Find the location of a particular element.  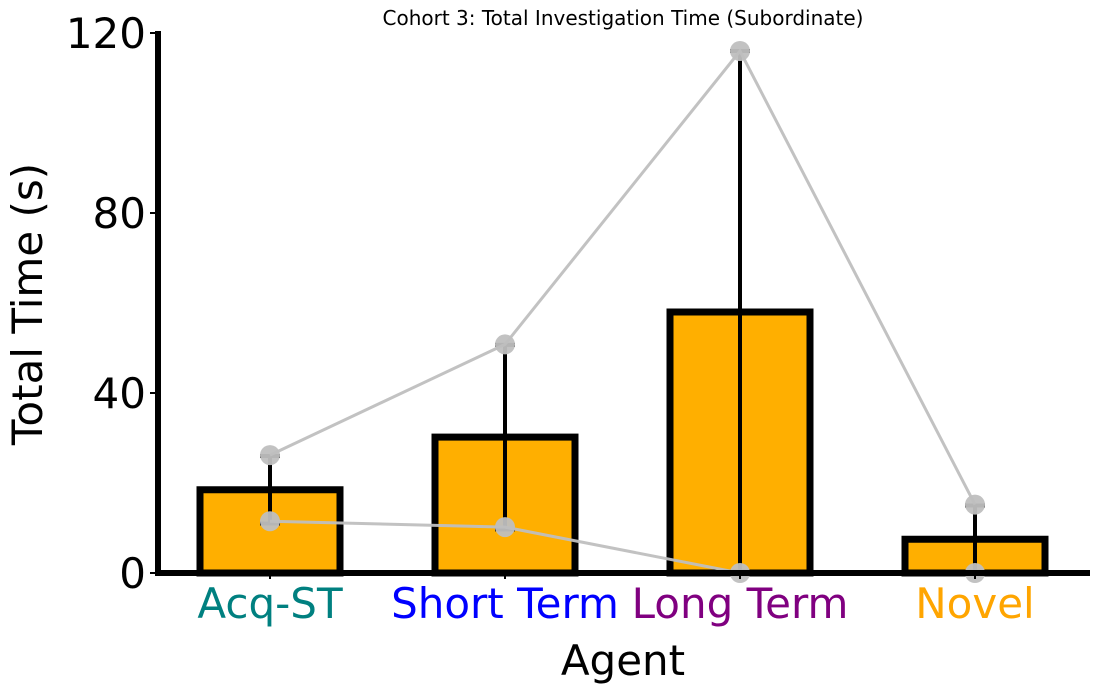

x-tick-label: Acq-ST is located at coordinates (270, 603).